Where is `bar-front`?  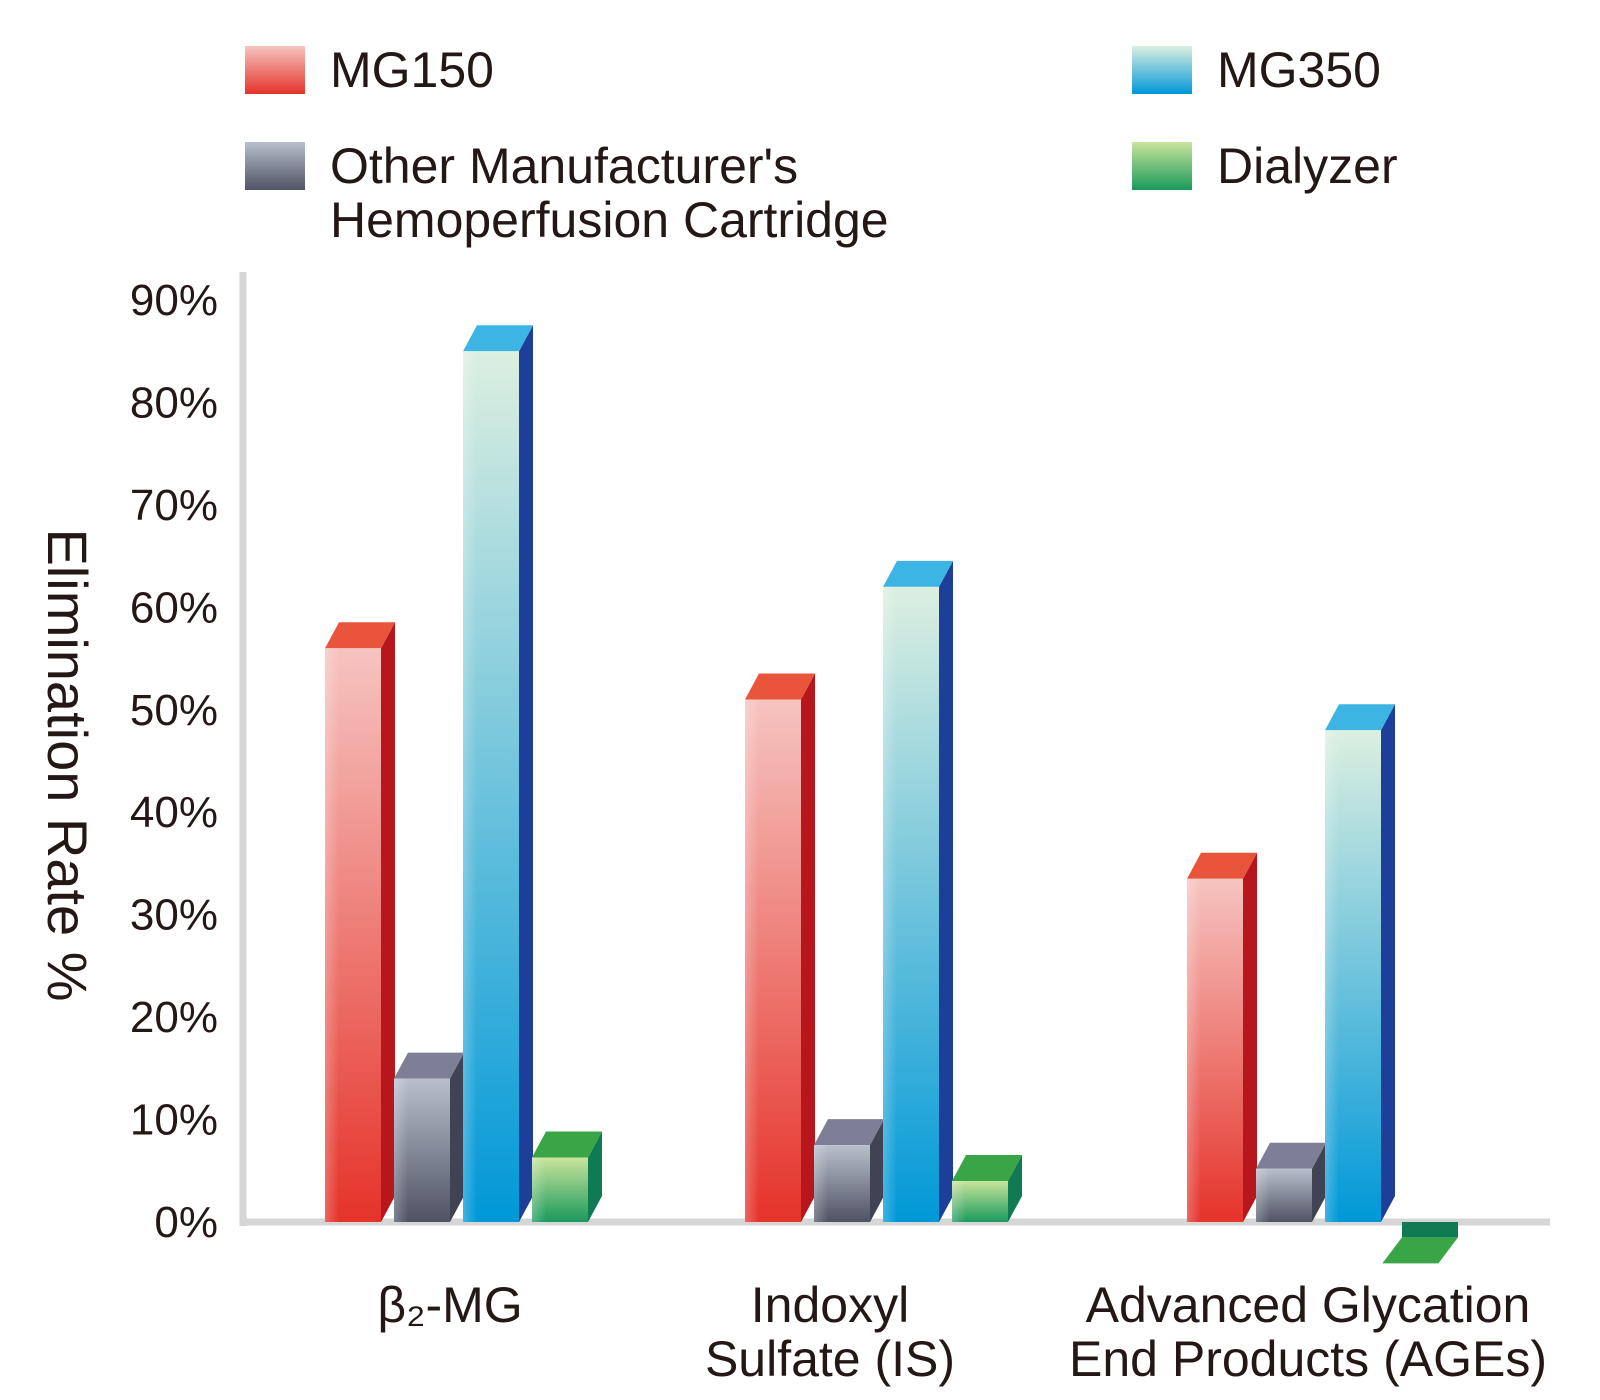
bar-front is located at coordinates (1430, 1230).